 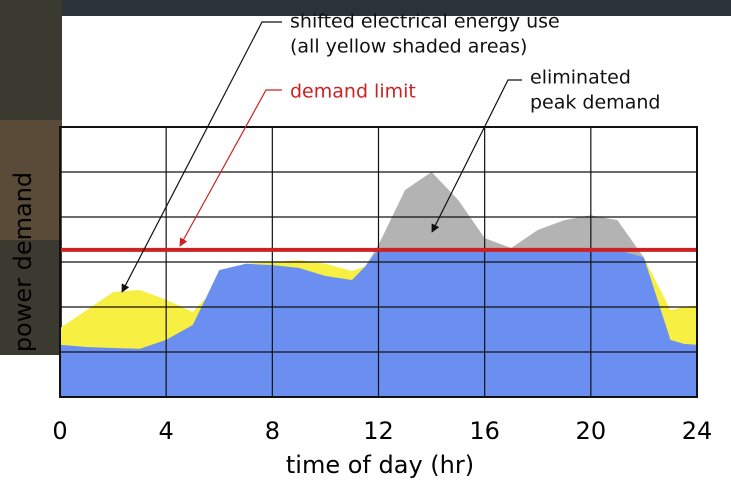 I want to click on x-tick-label: 20, so click(x=591, y=431).